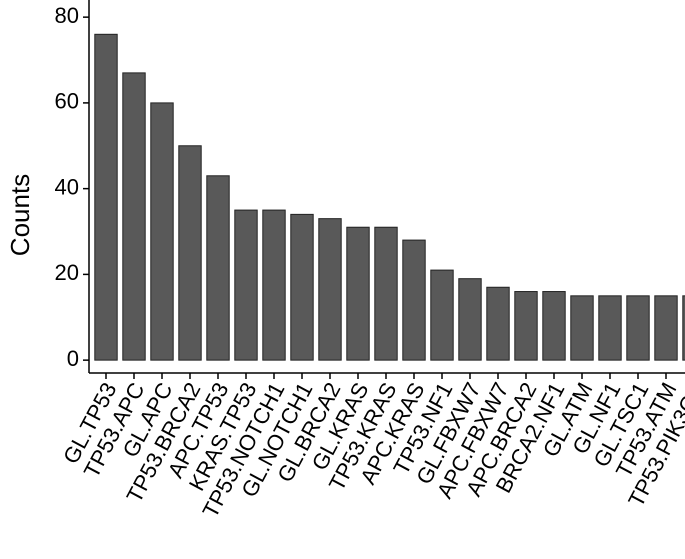 The height and width of the screenshot is (559, 685). Describe the element at coordinates (20, 215) in the screenshot. I see `y-axis-label: Counts` at that location.